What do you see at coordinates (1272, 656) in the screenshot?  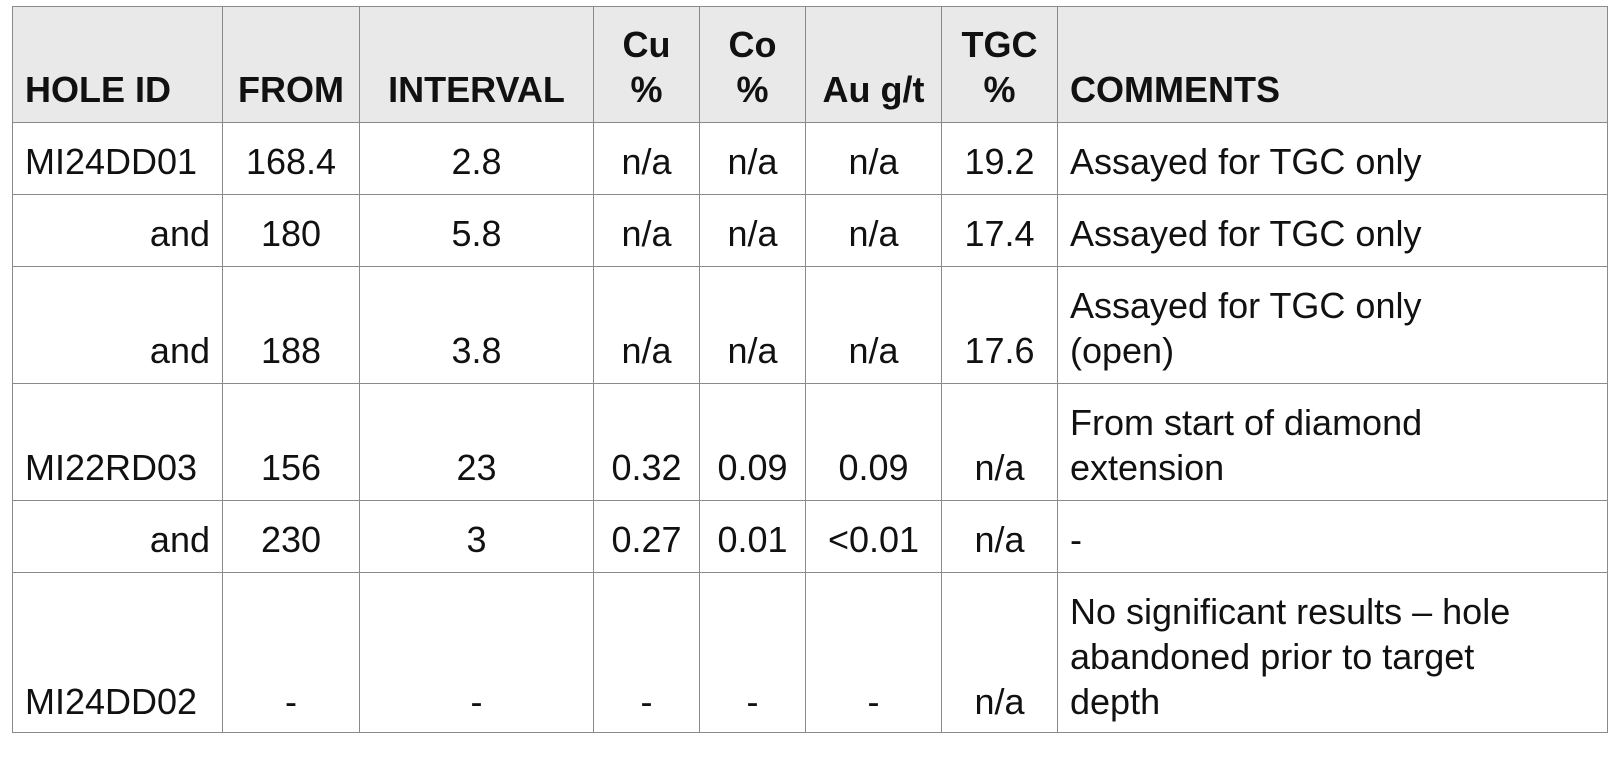 I see `comment-line: abandoned prior to target` at bounding box center [1272, 656].